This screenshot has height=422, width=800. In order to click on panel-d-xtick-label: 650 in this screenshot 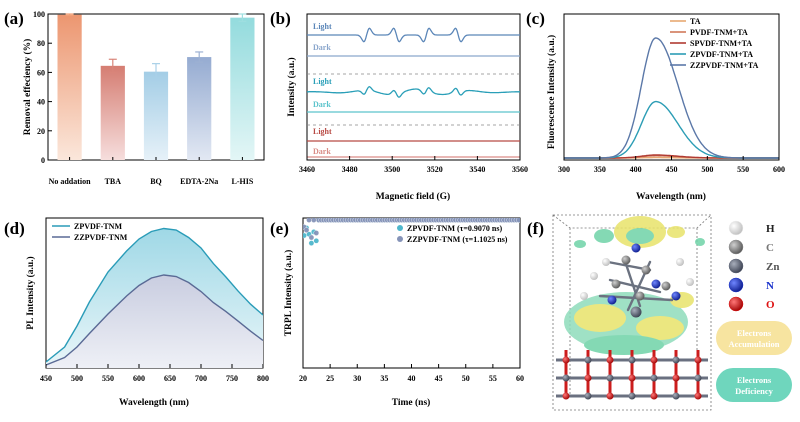, I will do `click(170, 378)`.